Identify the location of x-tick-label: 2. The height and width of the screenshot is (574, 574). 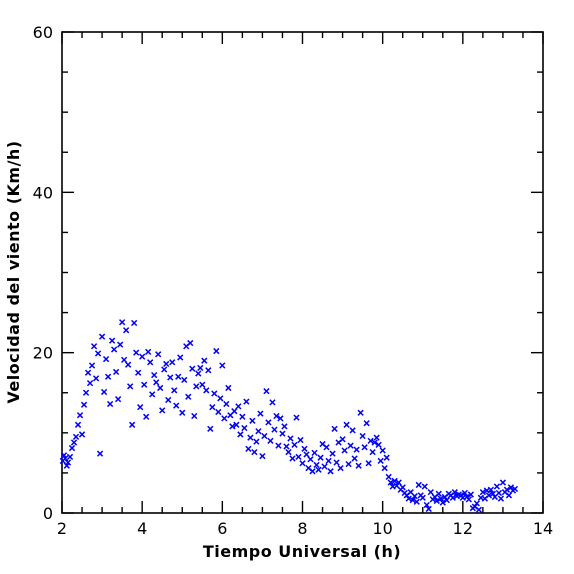
(62, 528).